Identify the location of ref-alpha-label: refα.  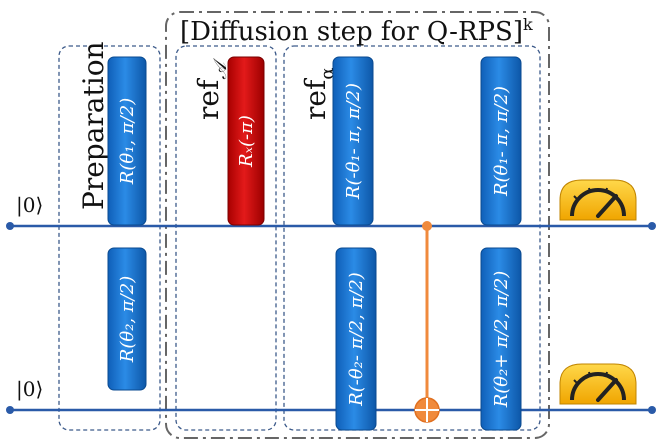
(318, 94).